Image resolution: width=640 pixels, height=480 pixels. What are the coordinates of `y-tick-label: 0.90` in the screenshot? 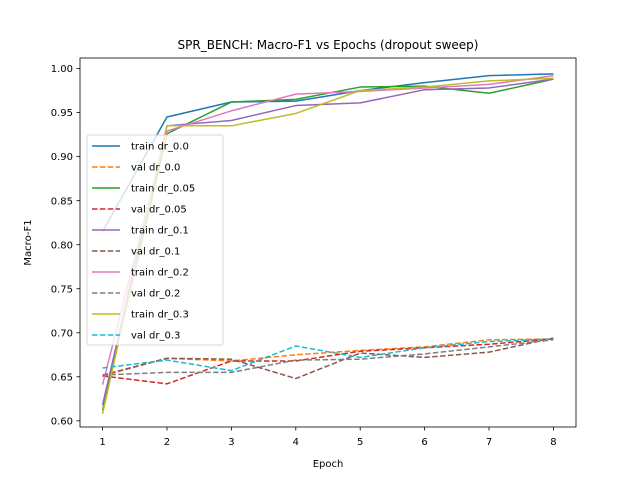 It's located at (62, 157).